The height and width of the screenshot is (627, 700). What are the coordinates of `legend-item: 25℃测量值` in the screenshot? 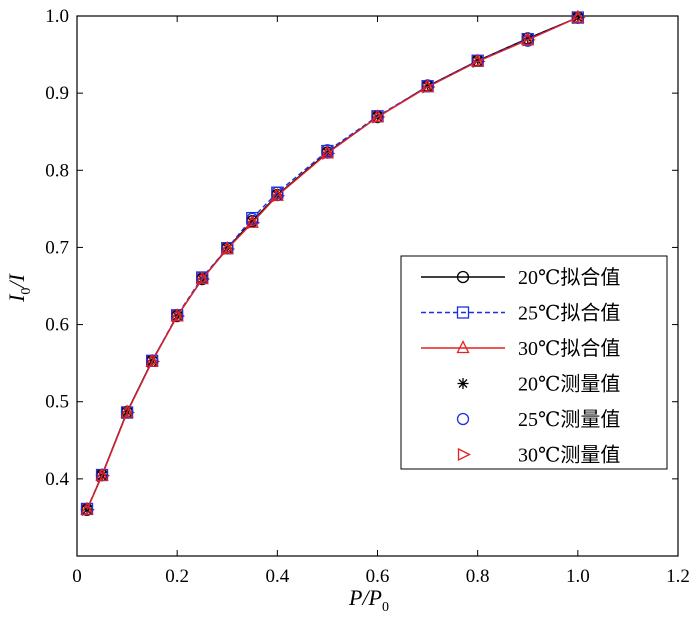 It's located at (538, 419).